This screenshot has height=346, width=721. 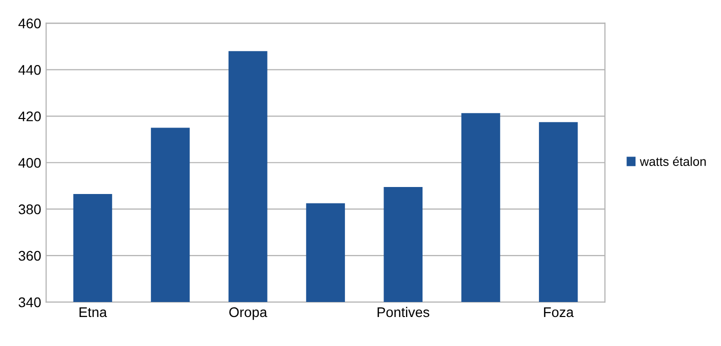 What do you see at coordinates (673, 161) in the screenshot?
I see `legend-label: watts étalon` at bounding box center [673, 161].